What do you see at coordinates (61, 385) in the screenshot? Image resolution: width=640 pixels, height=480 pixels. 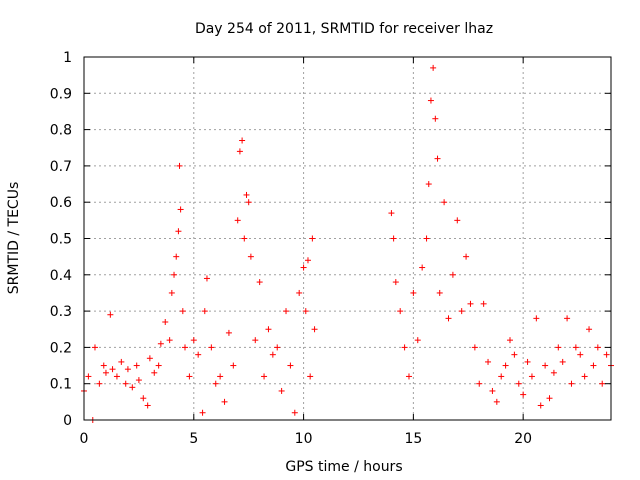 I see `y-tick-label: 0.1` at bounding box center [61, 385].